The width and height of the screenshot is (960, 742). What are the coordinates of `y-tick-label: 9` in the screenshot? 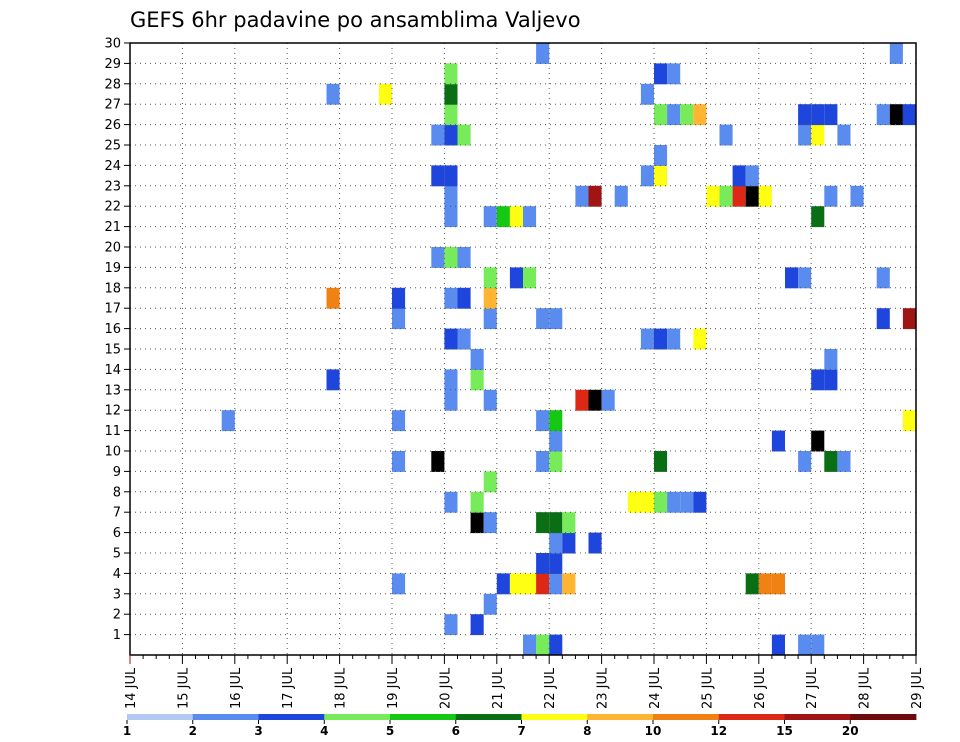 It's located at (117, 472).